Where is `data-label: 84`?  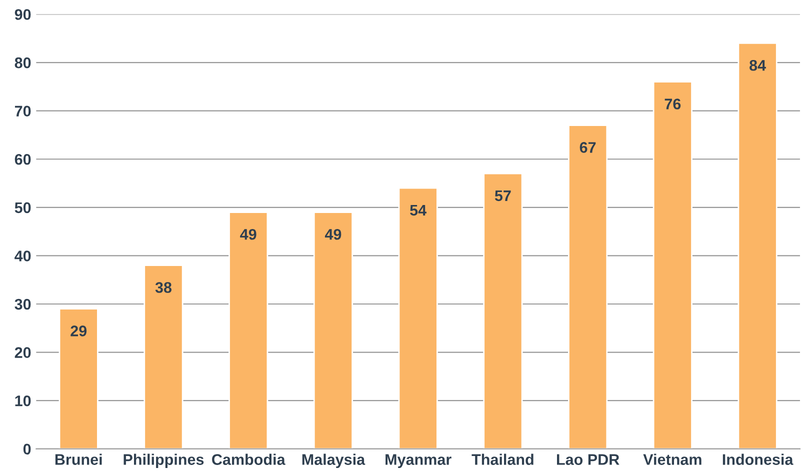
data-label: 84 is located at coordinates (758, 65).